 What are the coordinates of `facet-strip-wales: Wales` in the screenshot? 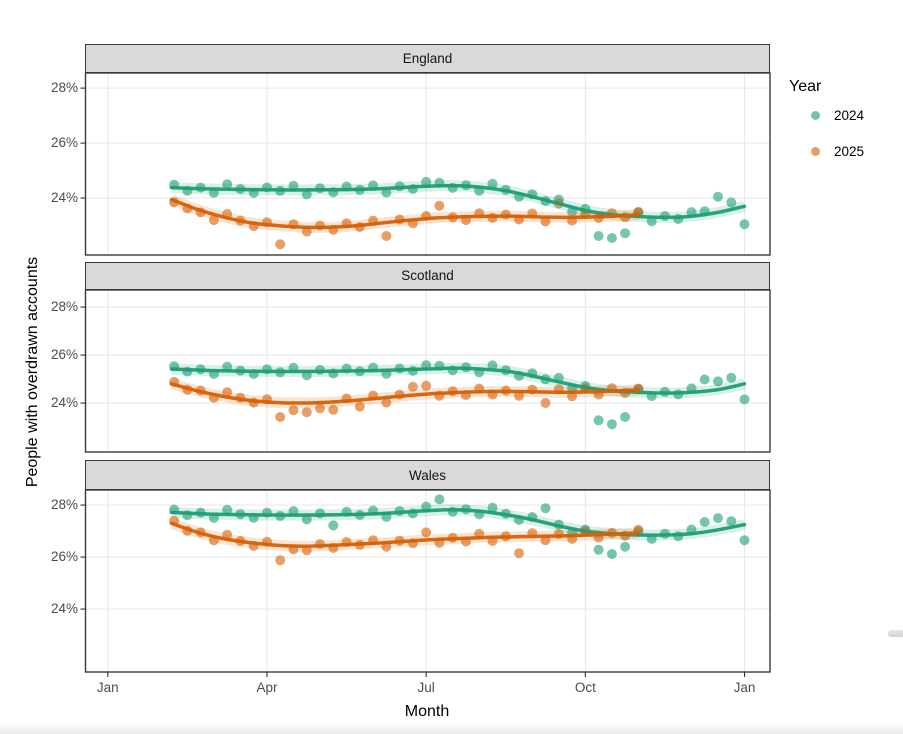 It's located at (427, 475).